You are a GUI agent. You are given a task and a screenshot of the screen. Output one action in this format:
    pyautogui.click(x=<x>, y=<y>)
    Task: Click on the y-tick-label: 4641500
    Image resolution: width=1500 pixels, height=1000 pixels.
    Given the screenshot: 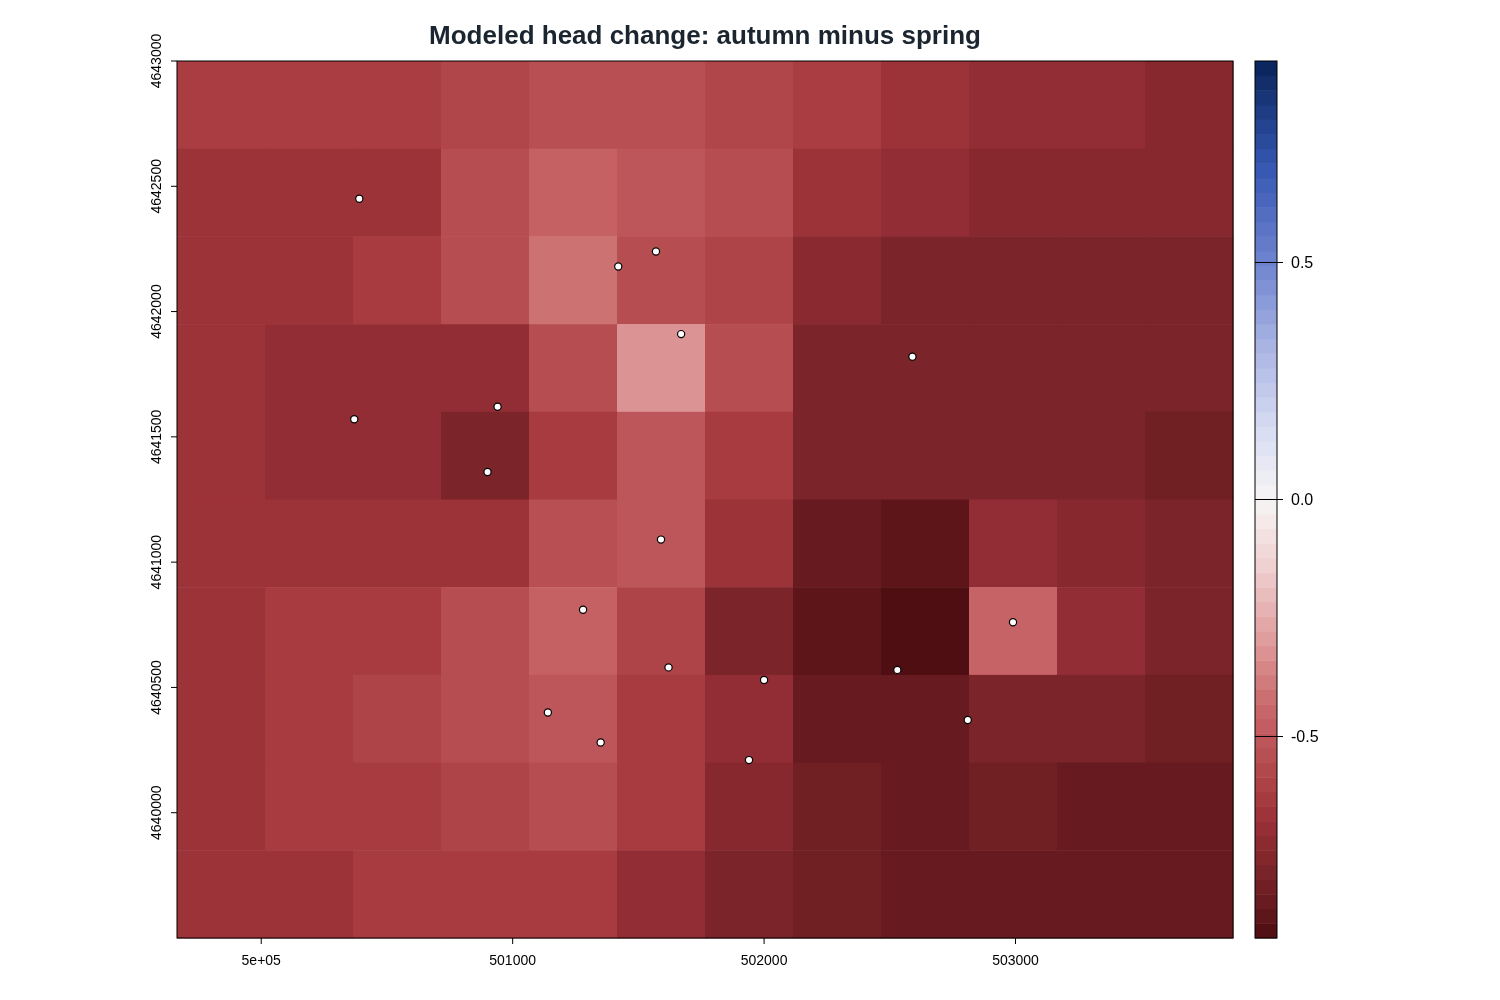 What is the action you would take?
    pyautogui.click(x=156, y=437)
    